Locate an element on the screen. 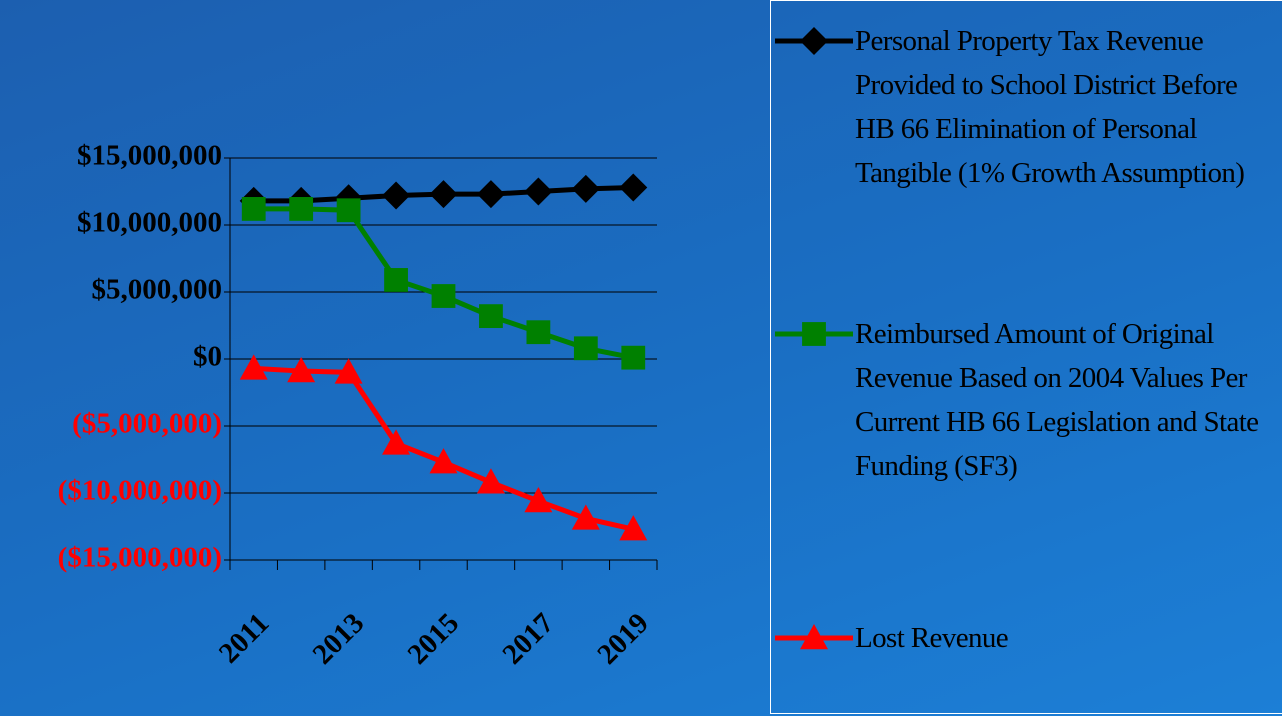  y-tick-label: $10,000,000 is located at coordinates (149, 223).